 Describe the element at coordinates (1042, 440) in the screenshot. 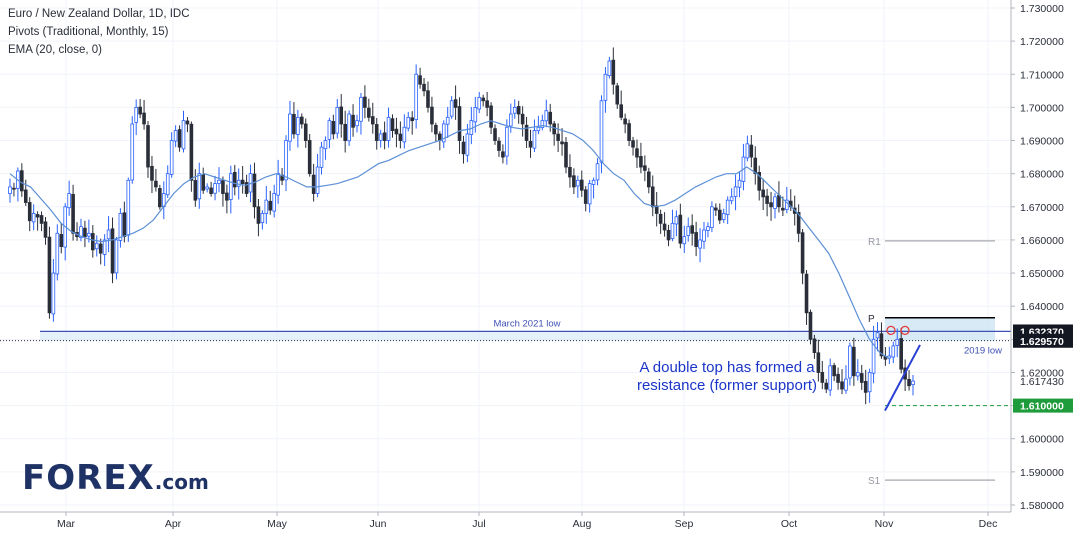

I see `y-tick-label: 1.600000` at that location.